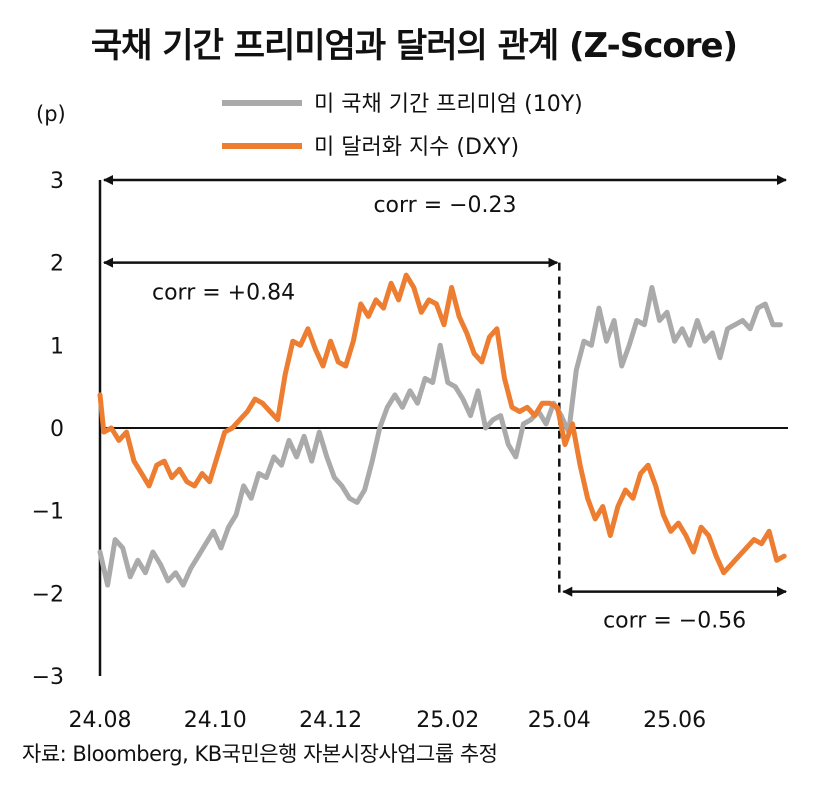 The image size is (828, 795). Describe the element at coordinates (51, 114) in the screenshot. I see `y-axis-unit-label: (p)` at that location.